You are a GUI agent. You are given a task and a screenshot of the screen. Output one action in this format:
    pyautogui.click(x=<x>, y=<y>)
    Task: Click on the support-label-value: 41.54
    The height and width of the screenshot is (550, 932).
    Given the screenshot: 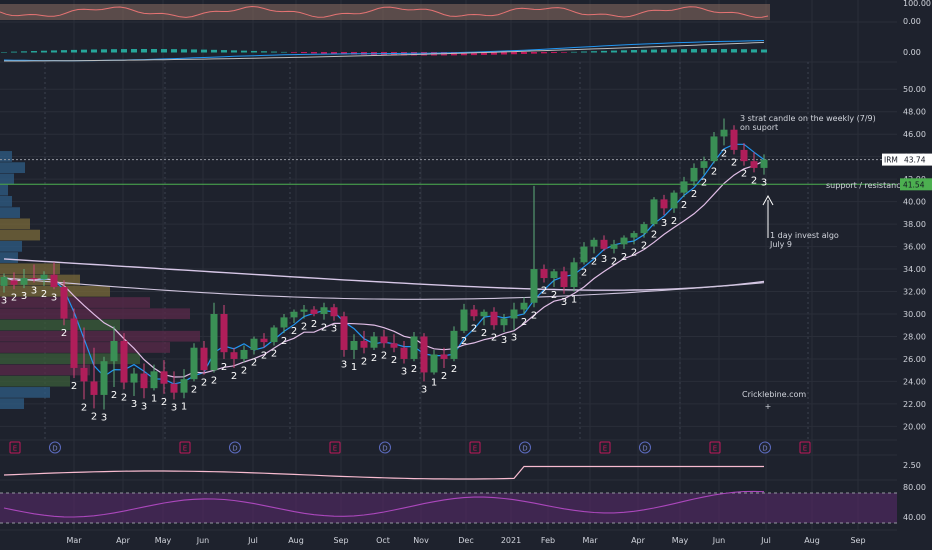 What is the action you would take?
    pyautogui.click(x=914, y=184)
    